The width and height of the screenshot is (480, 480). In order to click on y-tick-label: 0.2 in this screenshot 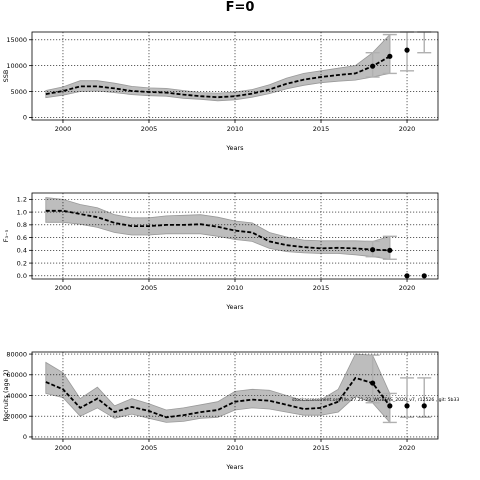, I will do `click(22, 263)`.